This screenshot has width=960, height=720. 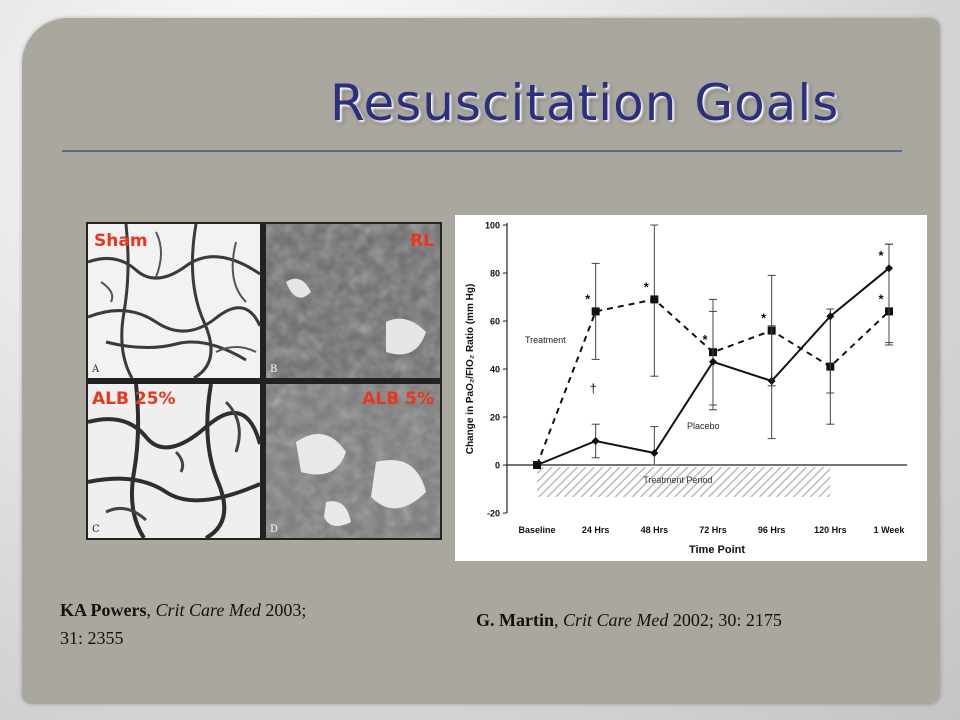 What do you see at coordinates (616, 620) in the screenshot?
I see `citation-martin-journal: Crit Care Med` at bounding box center [616, 620].